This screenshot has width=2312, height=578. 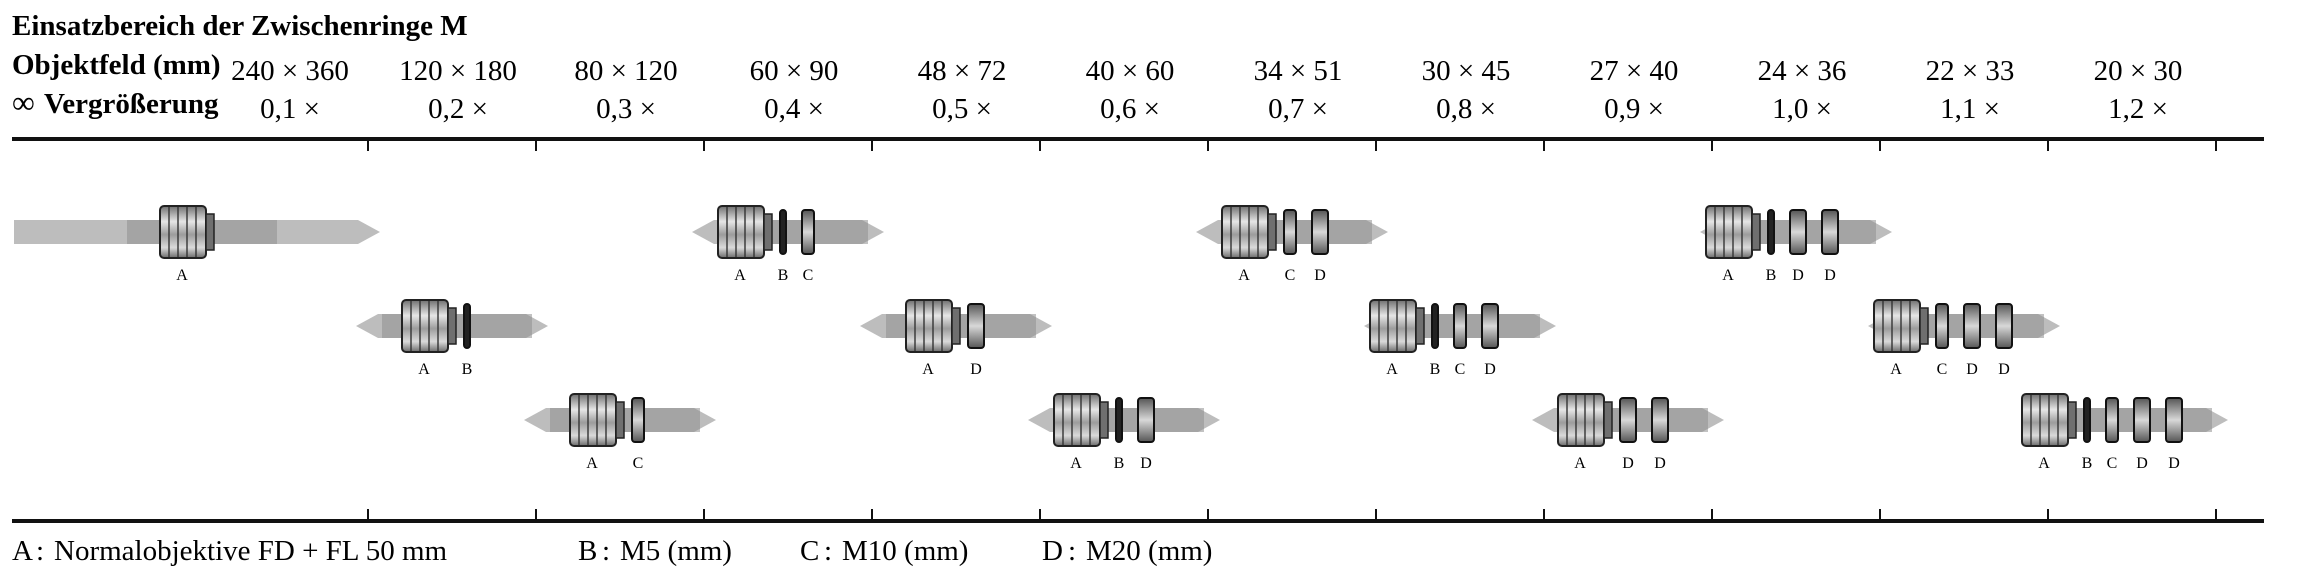 I want to click on legend-text-a: Normalobjektive FD + FL 50 mm, so click(x=251, y=551).